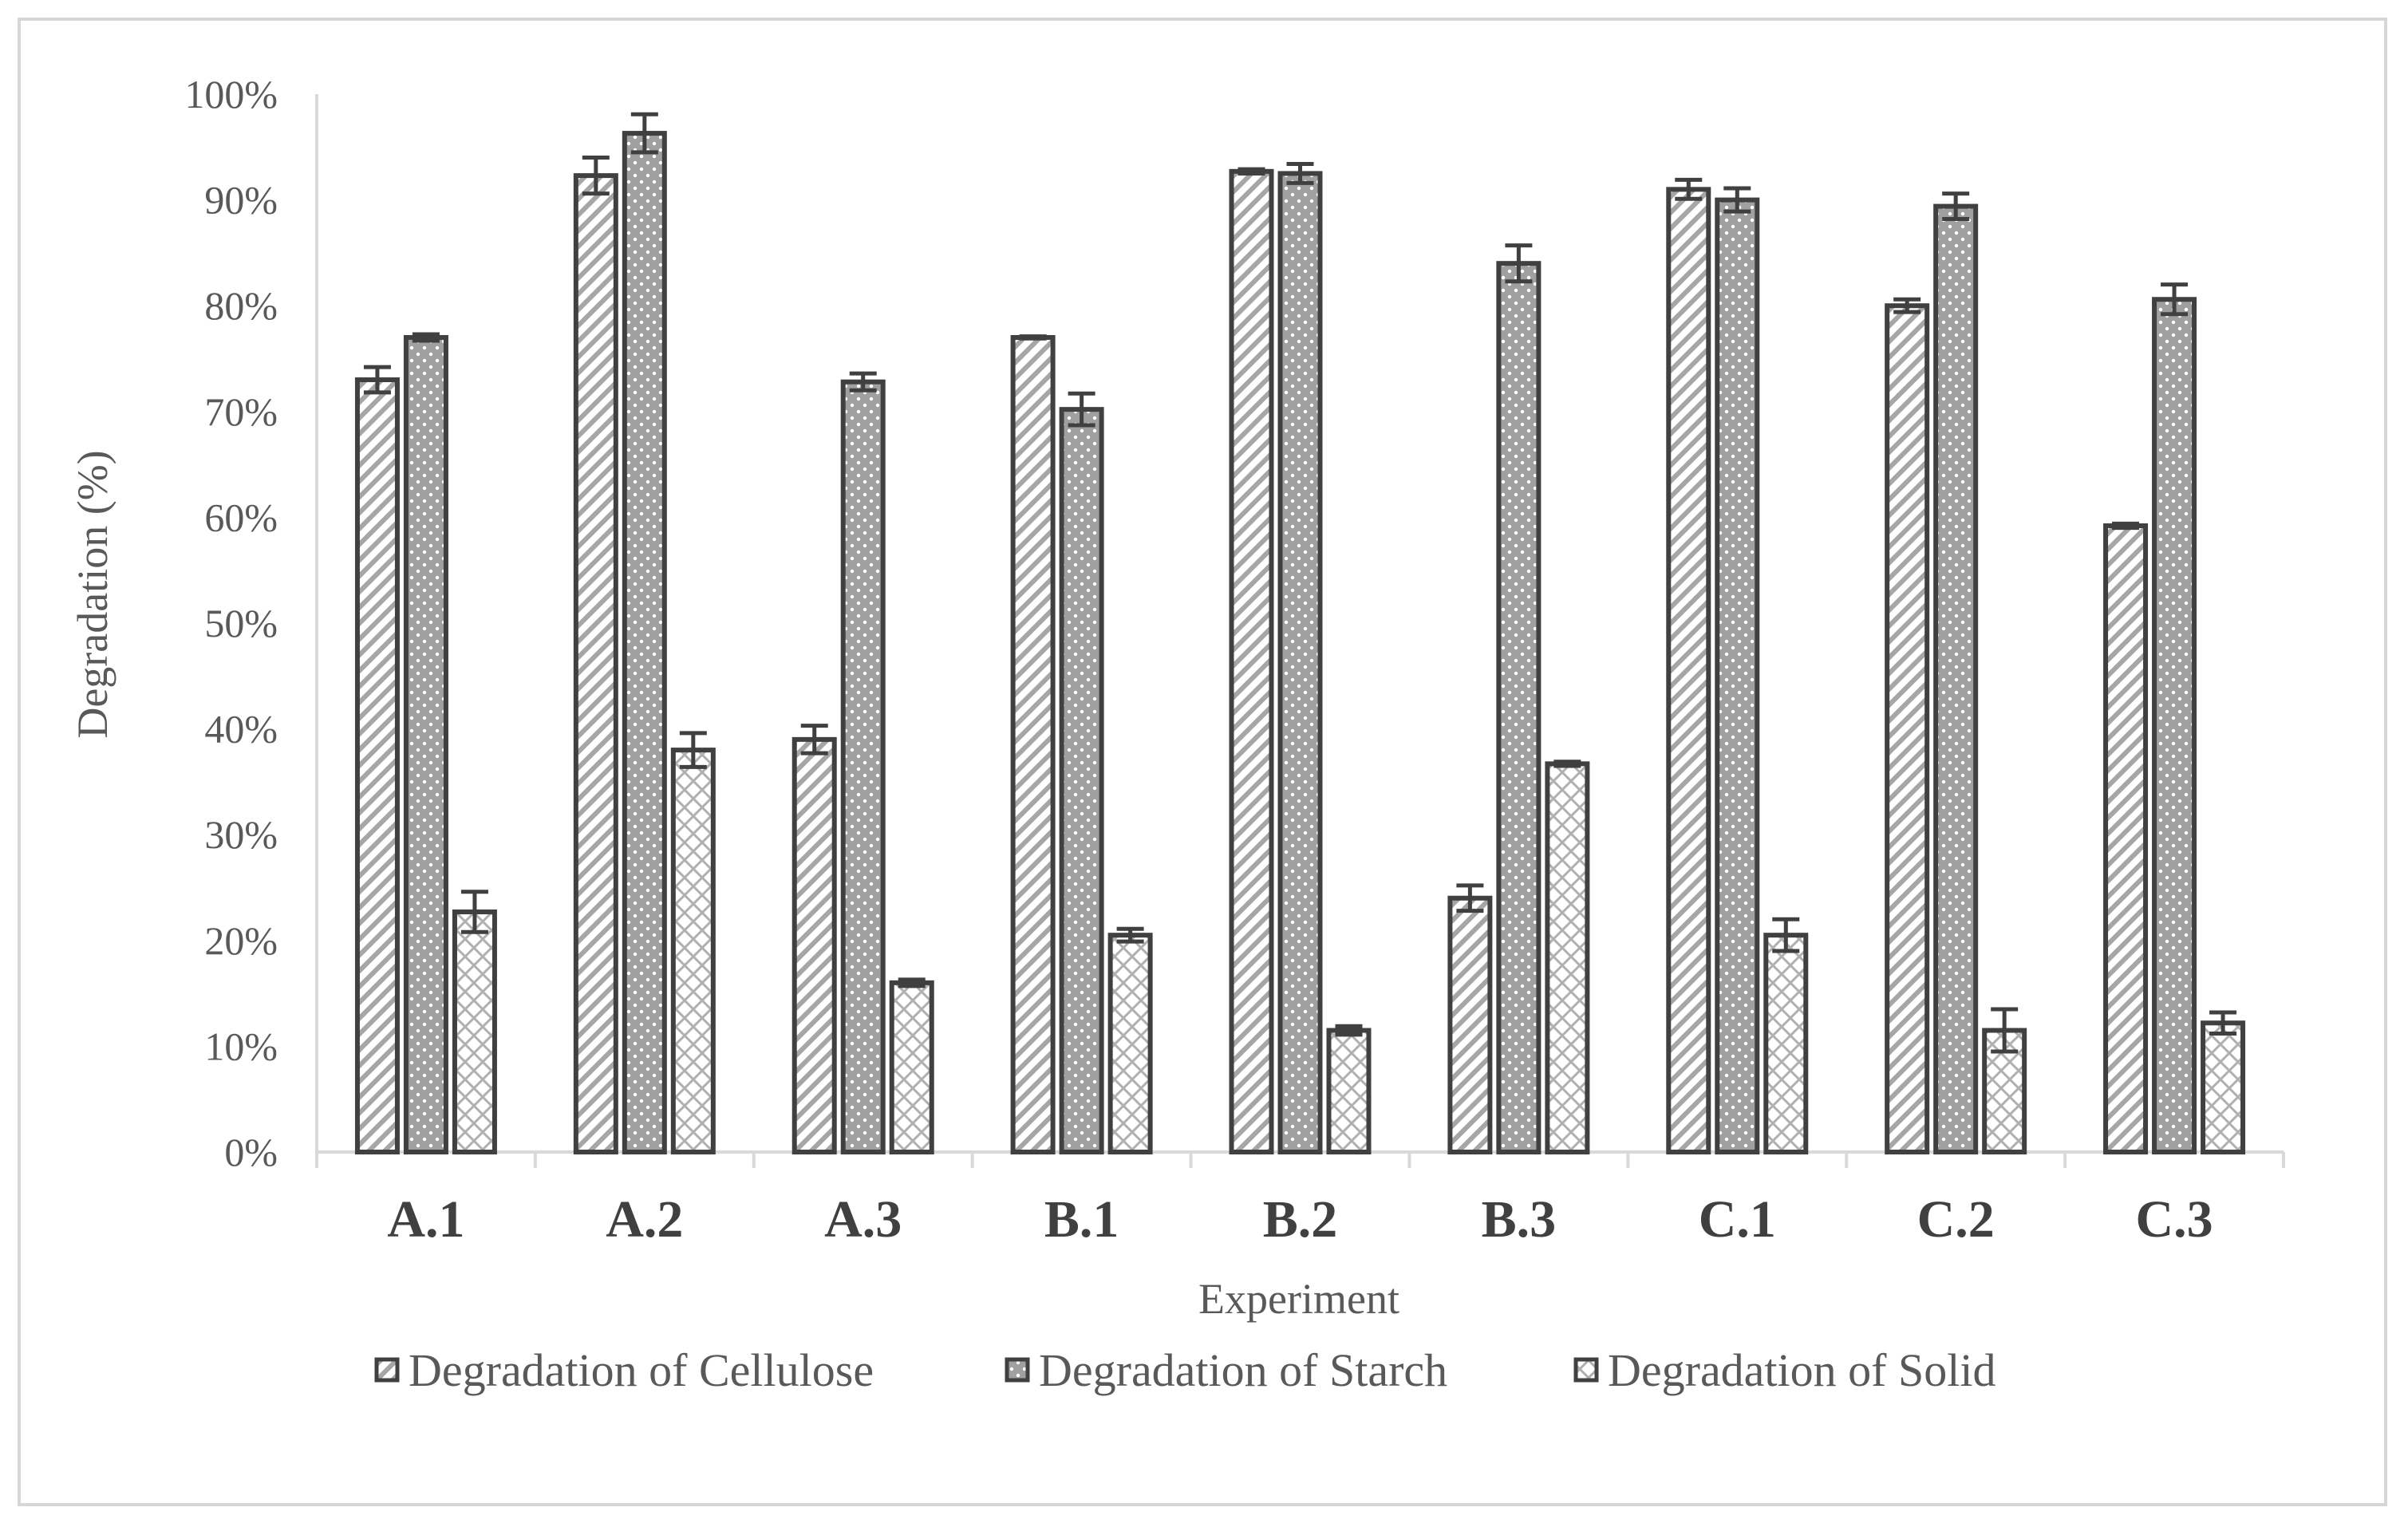 The width and height of the screenshot is (2408, 1527). I want to click on bar-crosshatch-C.1, so click(1786, 1044).